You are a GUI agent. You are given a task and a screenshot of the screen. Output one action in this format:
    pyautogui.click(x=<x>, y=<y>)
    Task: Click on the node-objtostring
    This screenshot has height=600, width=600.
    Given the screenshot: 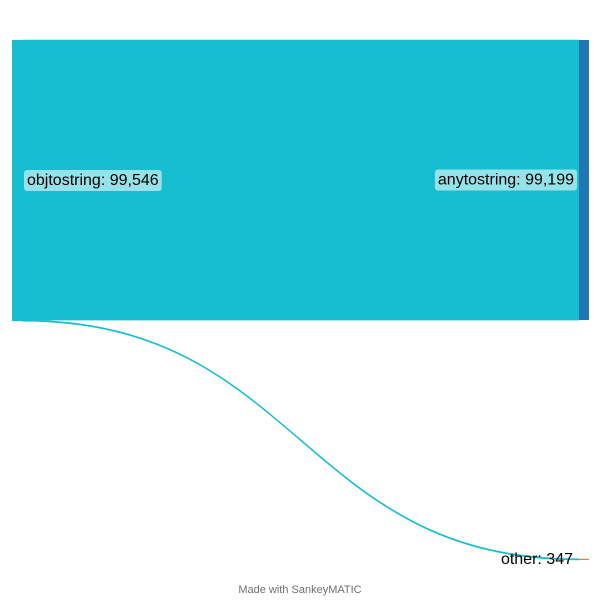 What is the action you would take?
    pyautogui.click(x=17, y=180)
    